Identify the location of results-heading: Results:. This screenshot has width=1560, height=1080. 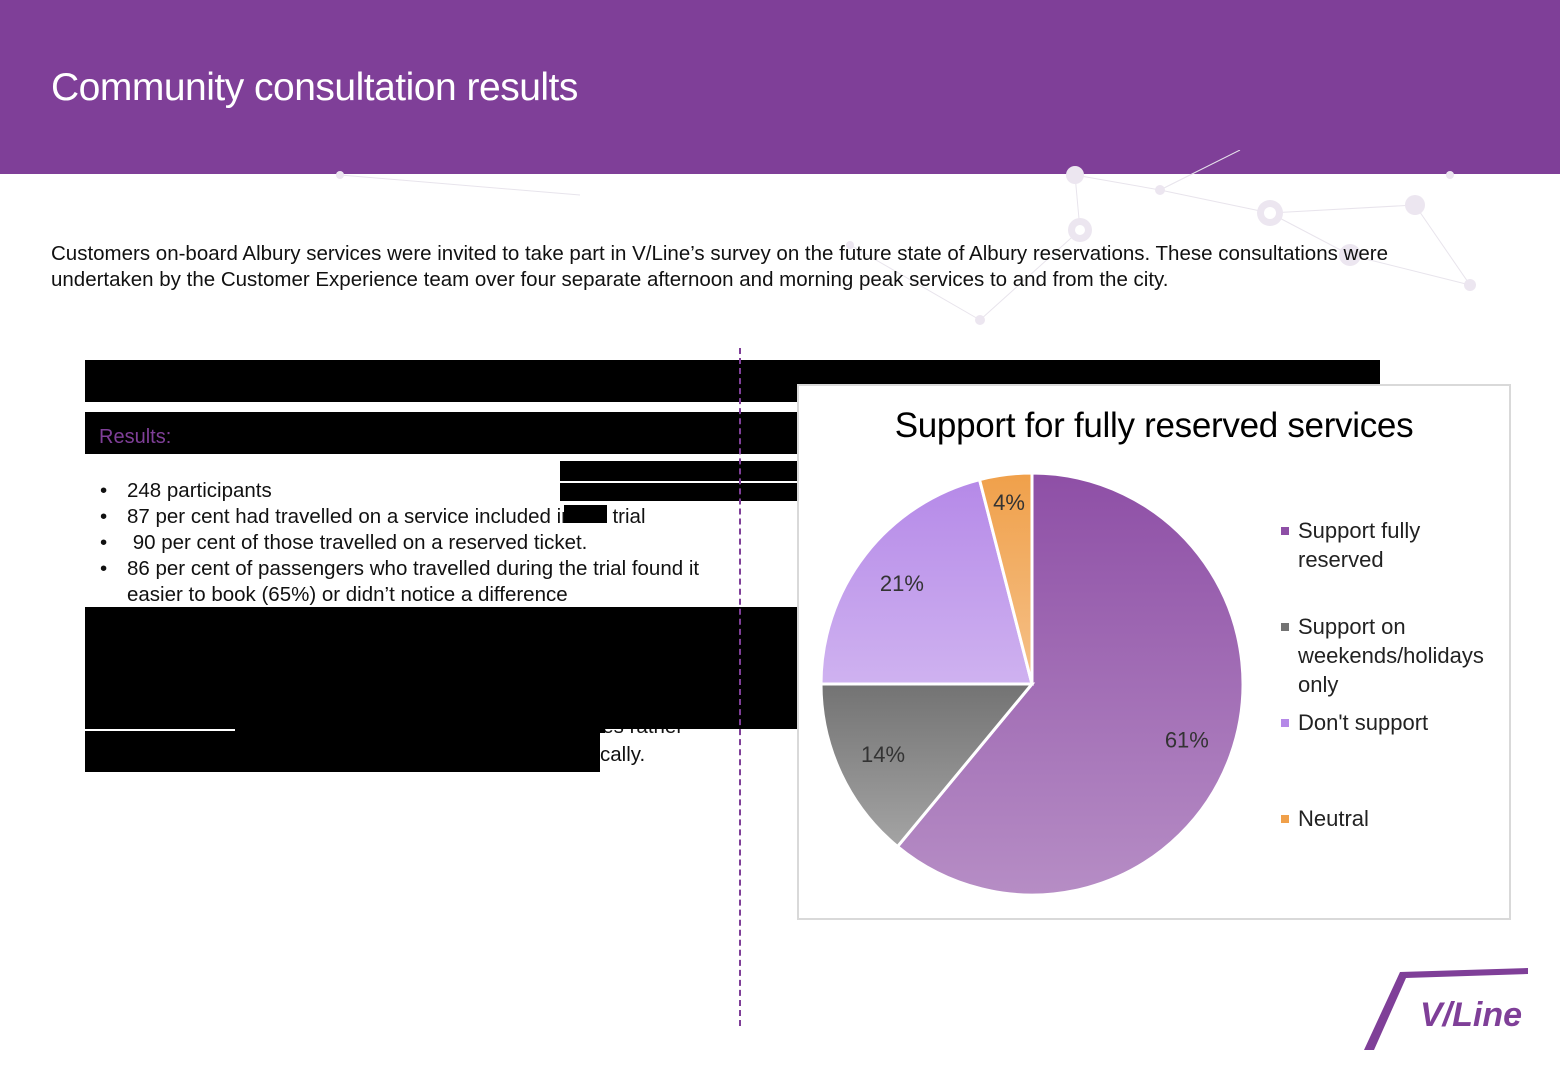
(135, 437).